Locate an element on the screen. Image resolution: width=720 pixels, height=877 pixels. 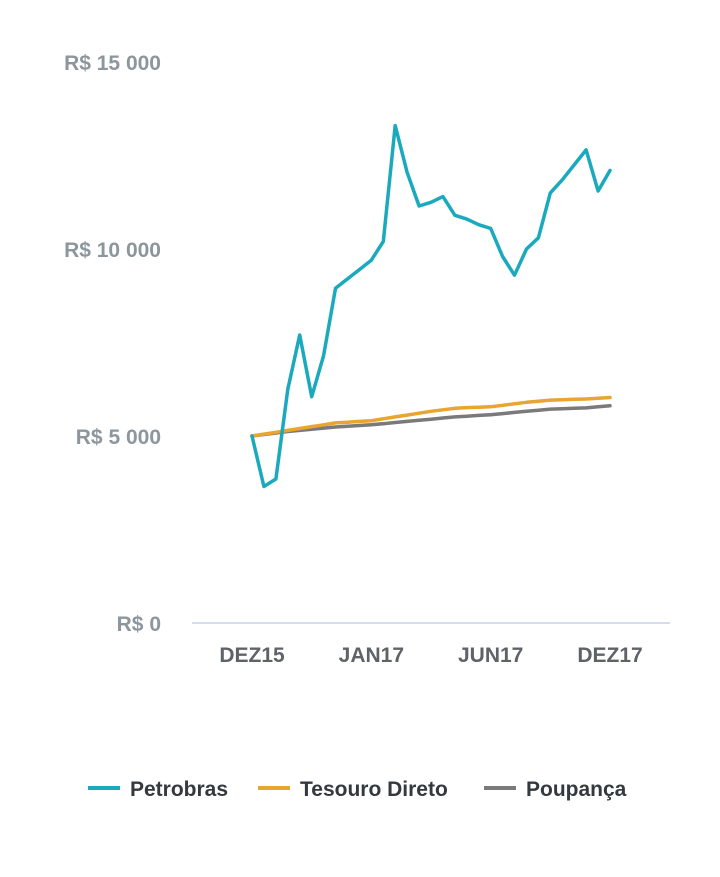
legend-label: Poupança is located at coordinates (576, 789).